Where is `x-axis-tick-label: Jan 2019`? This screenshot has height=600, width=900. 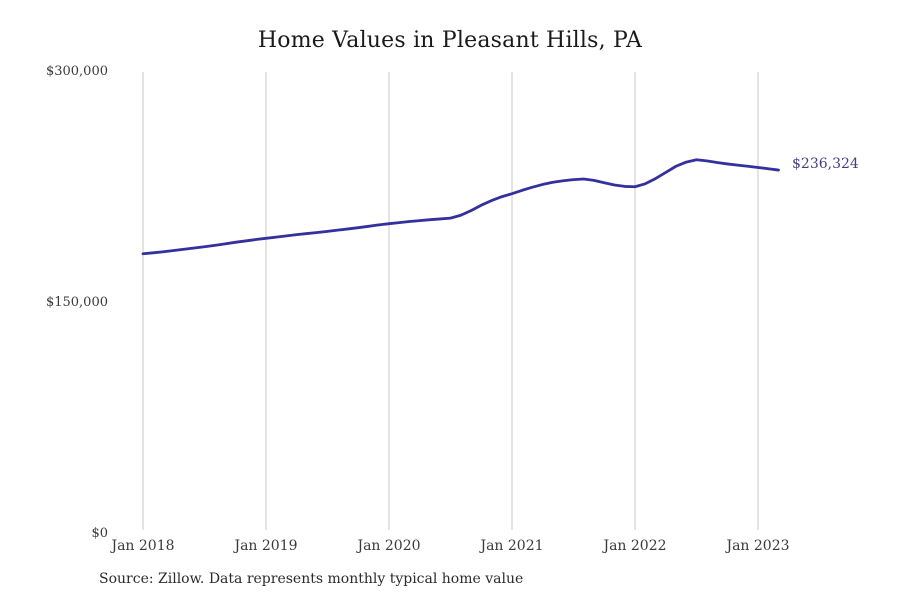
x-axis-tick-label: Jan 2019 is located at coordinates (266, 546).